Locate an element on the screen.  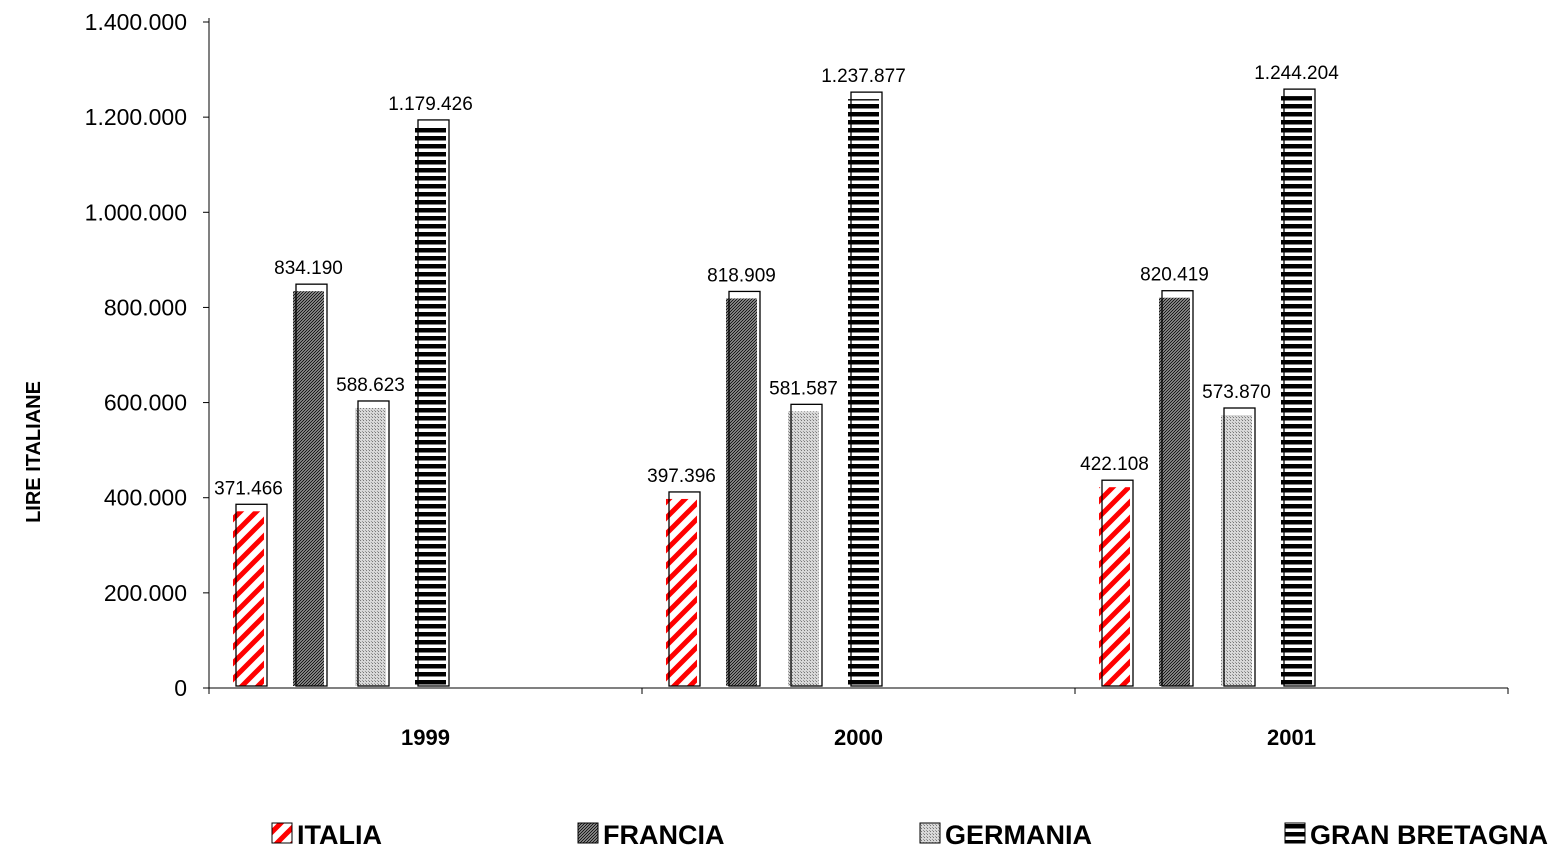
legend-label: GRAN BRETAGNA is located at coordinates (1429, 835).